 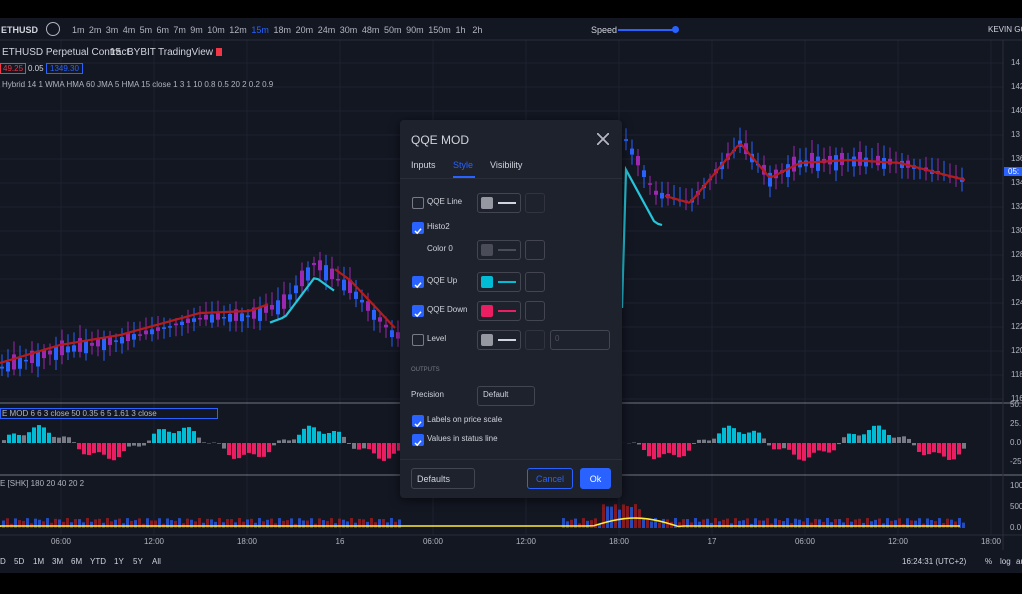 What do you see at coordinates (477, 30) in the screenshot?
I see `interval-button: 2h` at bounding box center [477, 30].